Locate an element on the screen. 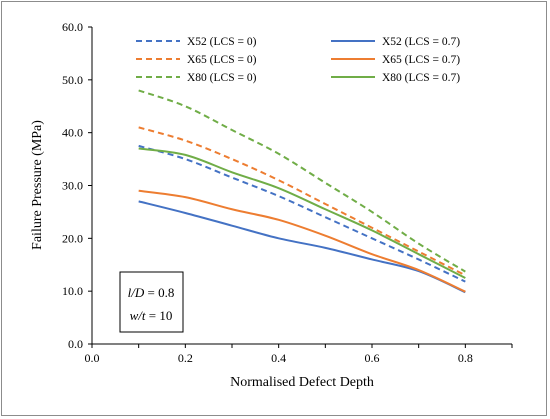 This screenshot has width=550, height=419. legend-label: X80 (LCS = 0.7) is located at coordinates (421, 78).